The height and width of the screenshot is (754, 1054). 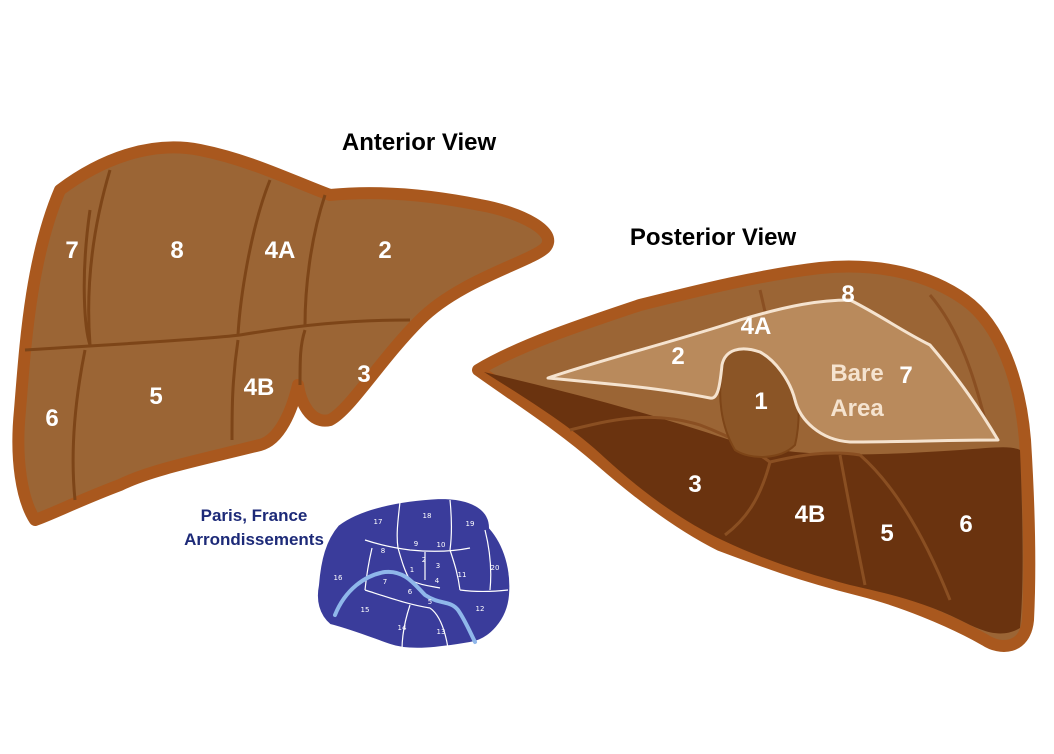 I want to click on paris-caption-line1: Paris, France, so click(x=254, y=515).